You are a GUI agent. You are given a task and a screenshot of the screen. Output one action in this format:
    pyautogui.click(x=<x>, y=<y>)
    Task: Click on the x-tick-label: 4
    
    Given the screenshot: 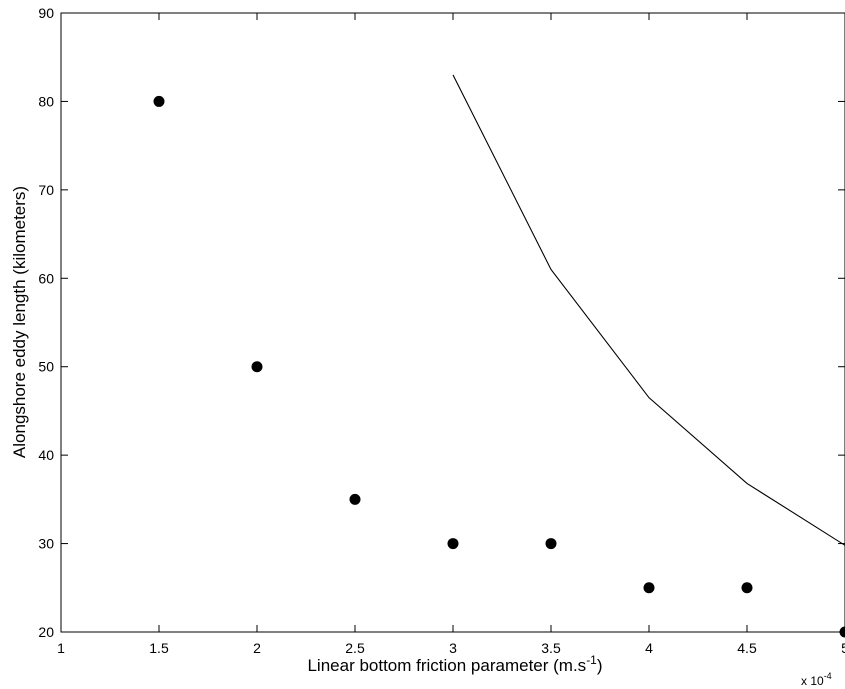 What is the action you would take?
    pyautogui.click(x=649, y=648)
    